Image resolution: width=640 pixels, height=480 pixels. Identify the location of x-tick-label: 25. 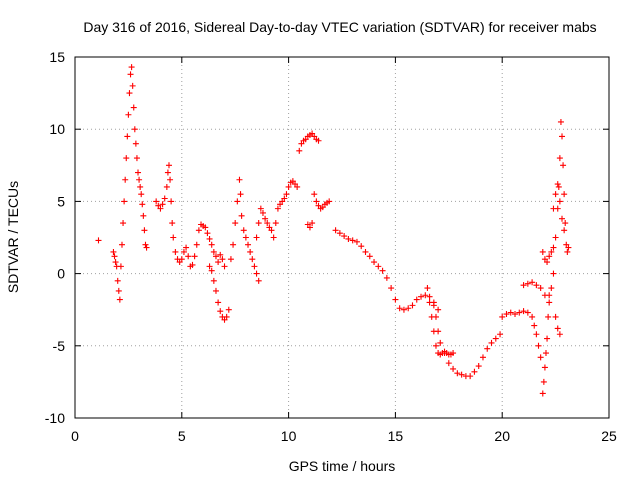
(609, 436).